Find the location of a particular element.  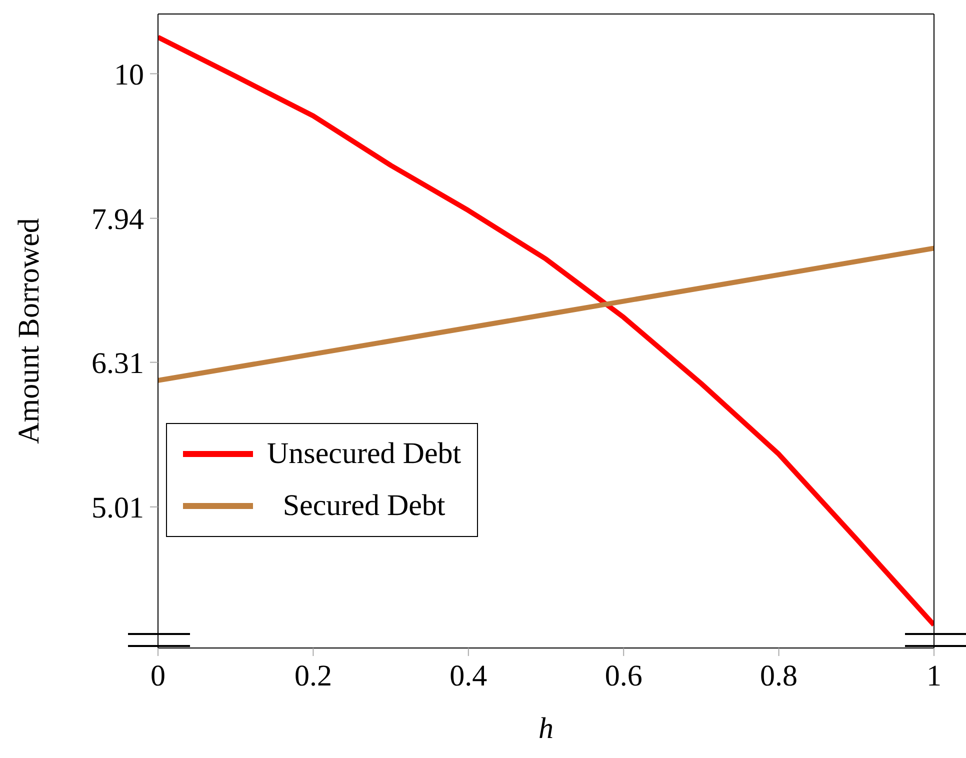

legend-label: Unsecured Debt is located at coordinates (364, 454).